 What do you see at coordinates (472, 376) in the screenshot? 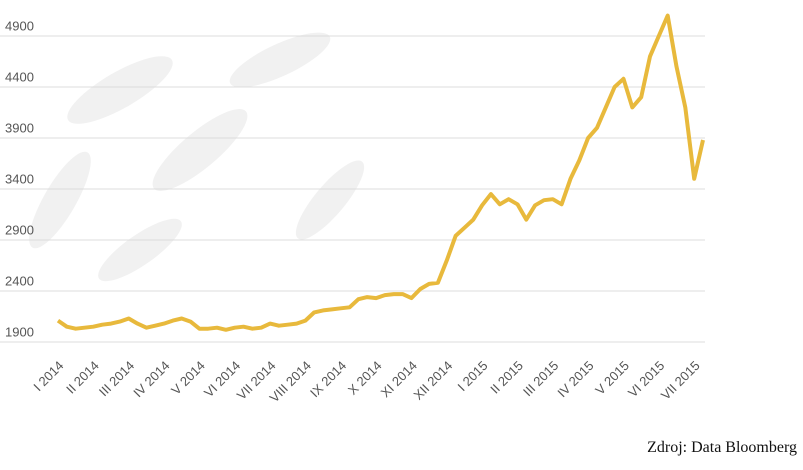
I see `x-tick-label: I 2015` at bounding box center [472, 376].